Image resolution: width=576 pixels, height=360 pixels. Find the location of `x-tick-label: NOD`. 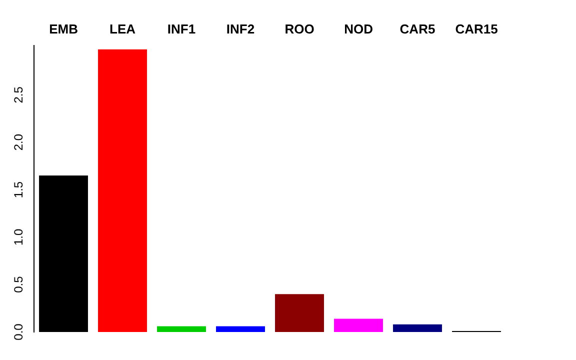

x-tick-label: NOD is located at coordinates (358, 28).